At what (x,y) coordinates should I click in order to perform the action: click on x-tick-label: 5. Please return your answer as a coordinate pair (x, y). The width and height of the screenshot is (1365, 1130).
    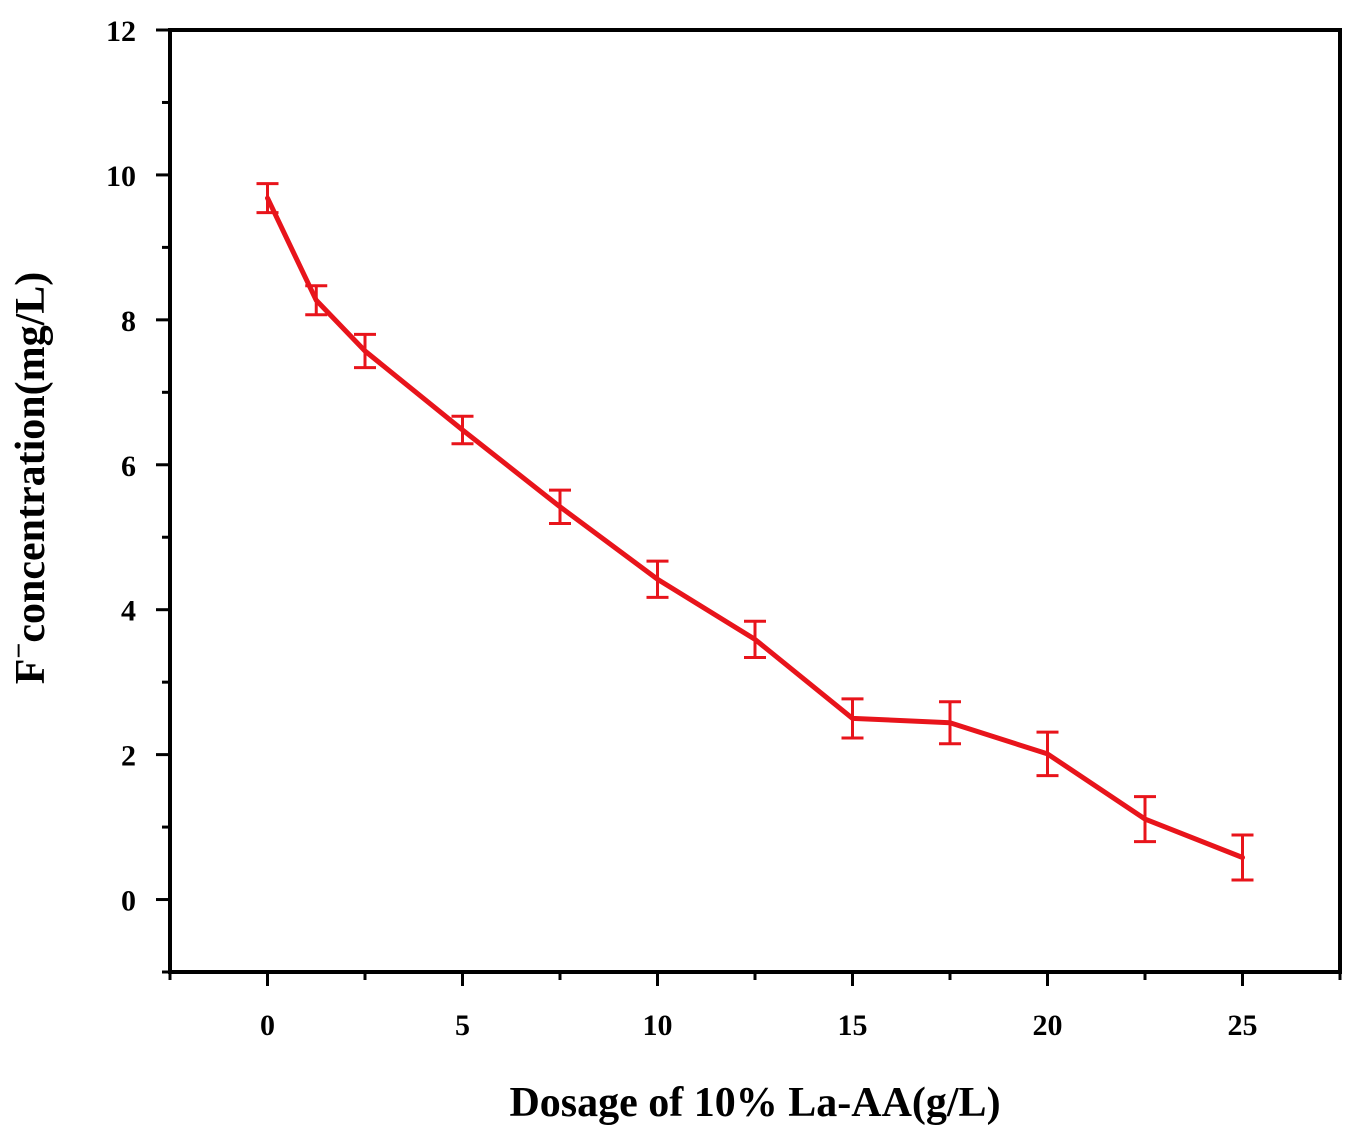
    Looking at the image, I should click on (462, 1025).